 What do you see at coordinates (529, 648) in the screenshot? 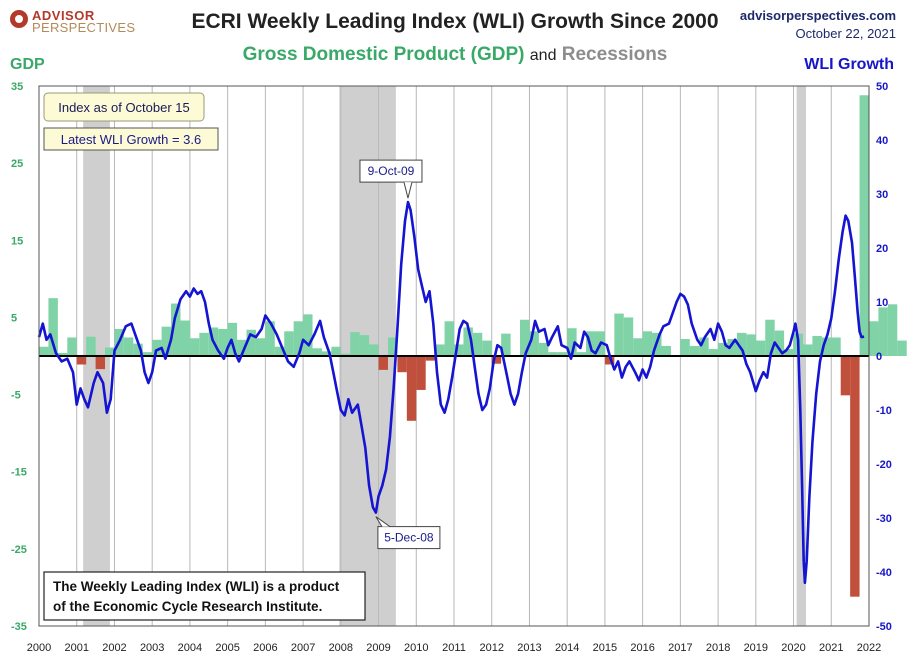
I see `x-tick-label: 2013` at bounding box center [529, 648].